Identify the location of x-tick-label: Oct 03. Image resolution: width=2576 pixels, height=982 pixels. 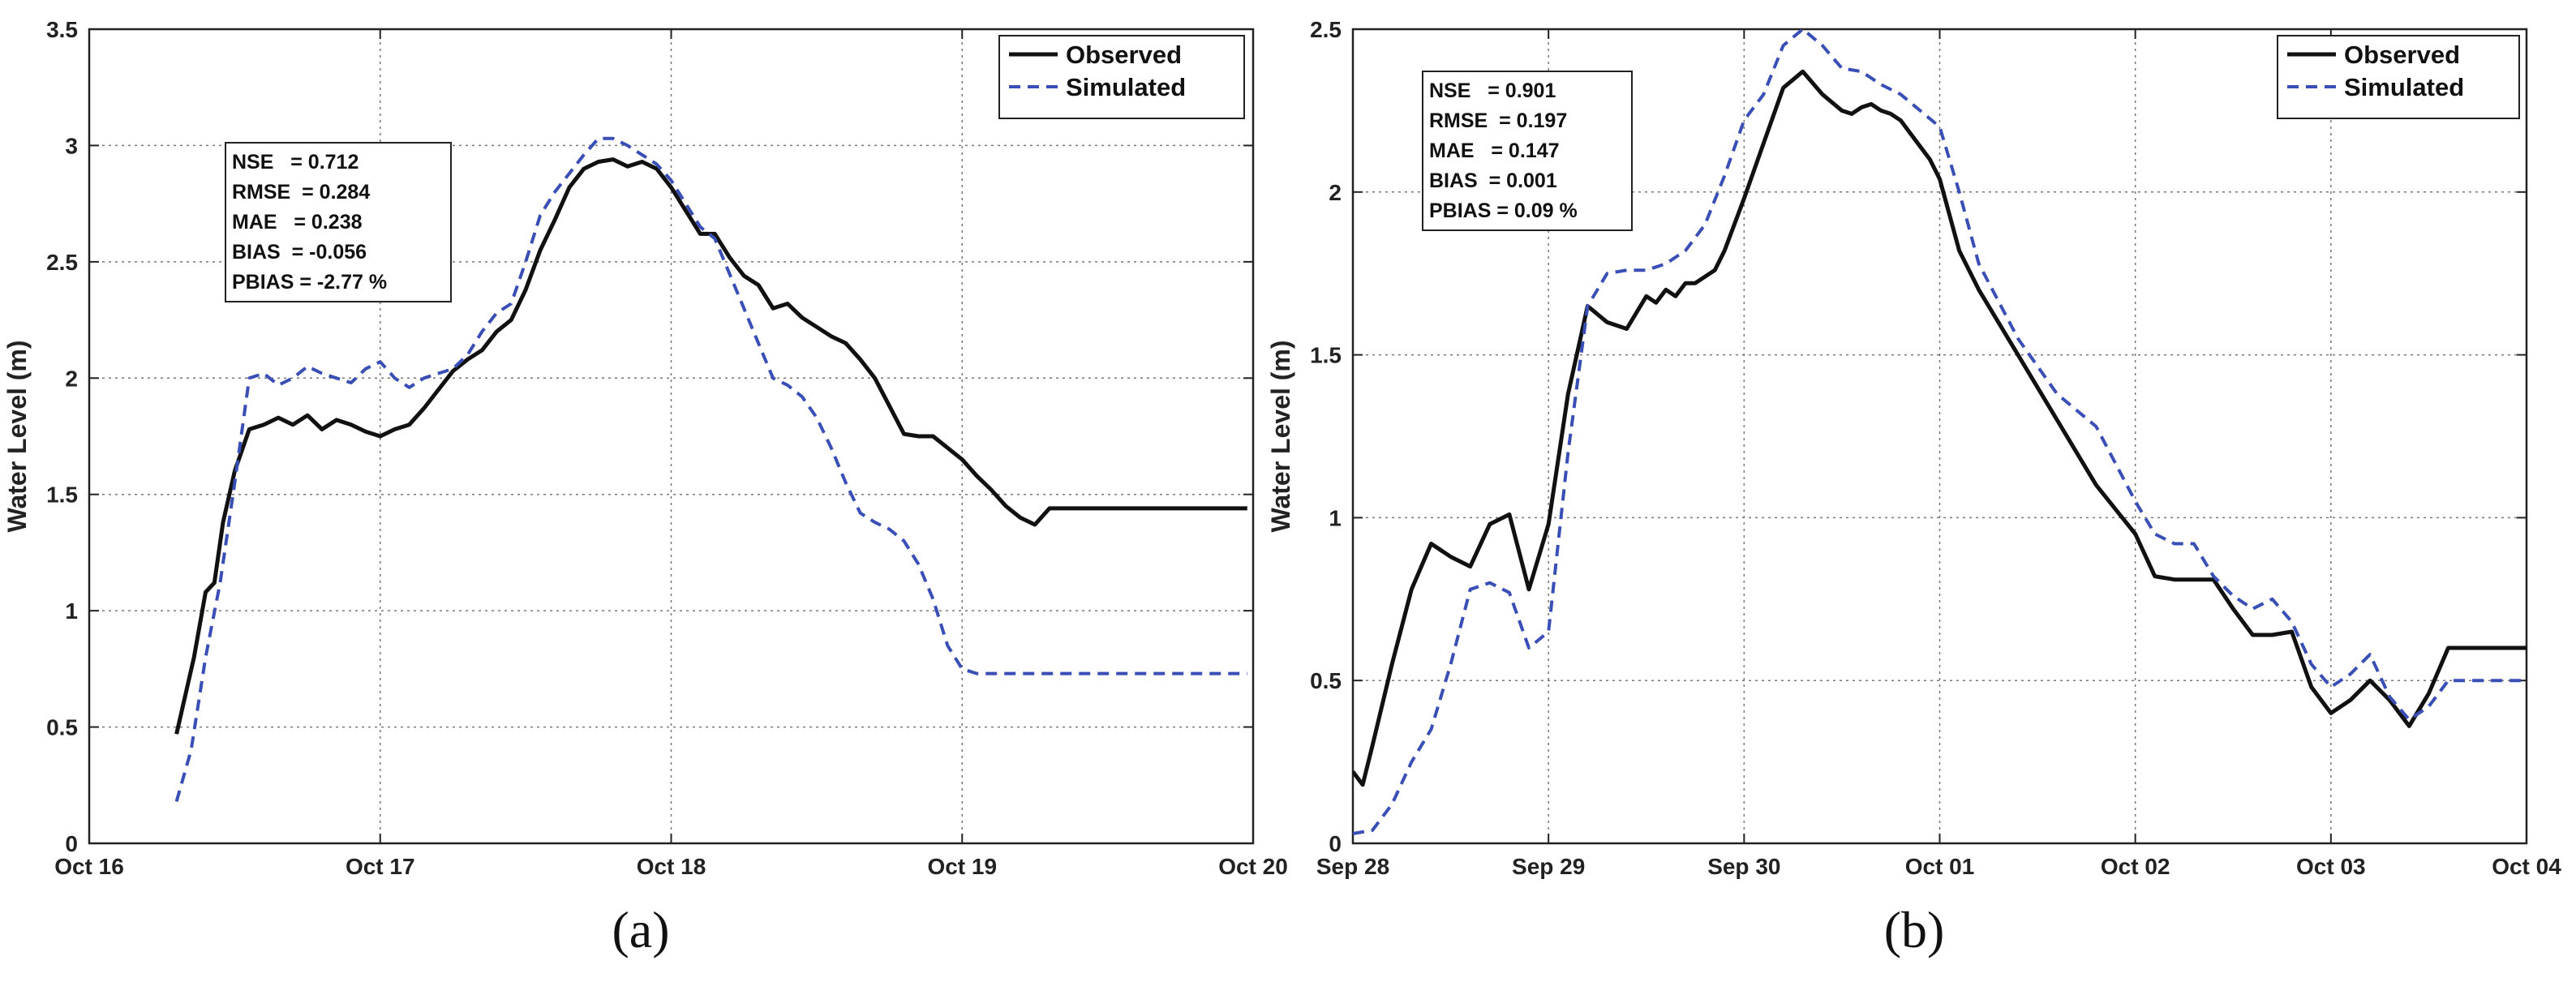
(2331, 867).